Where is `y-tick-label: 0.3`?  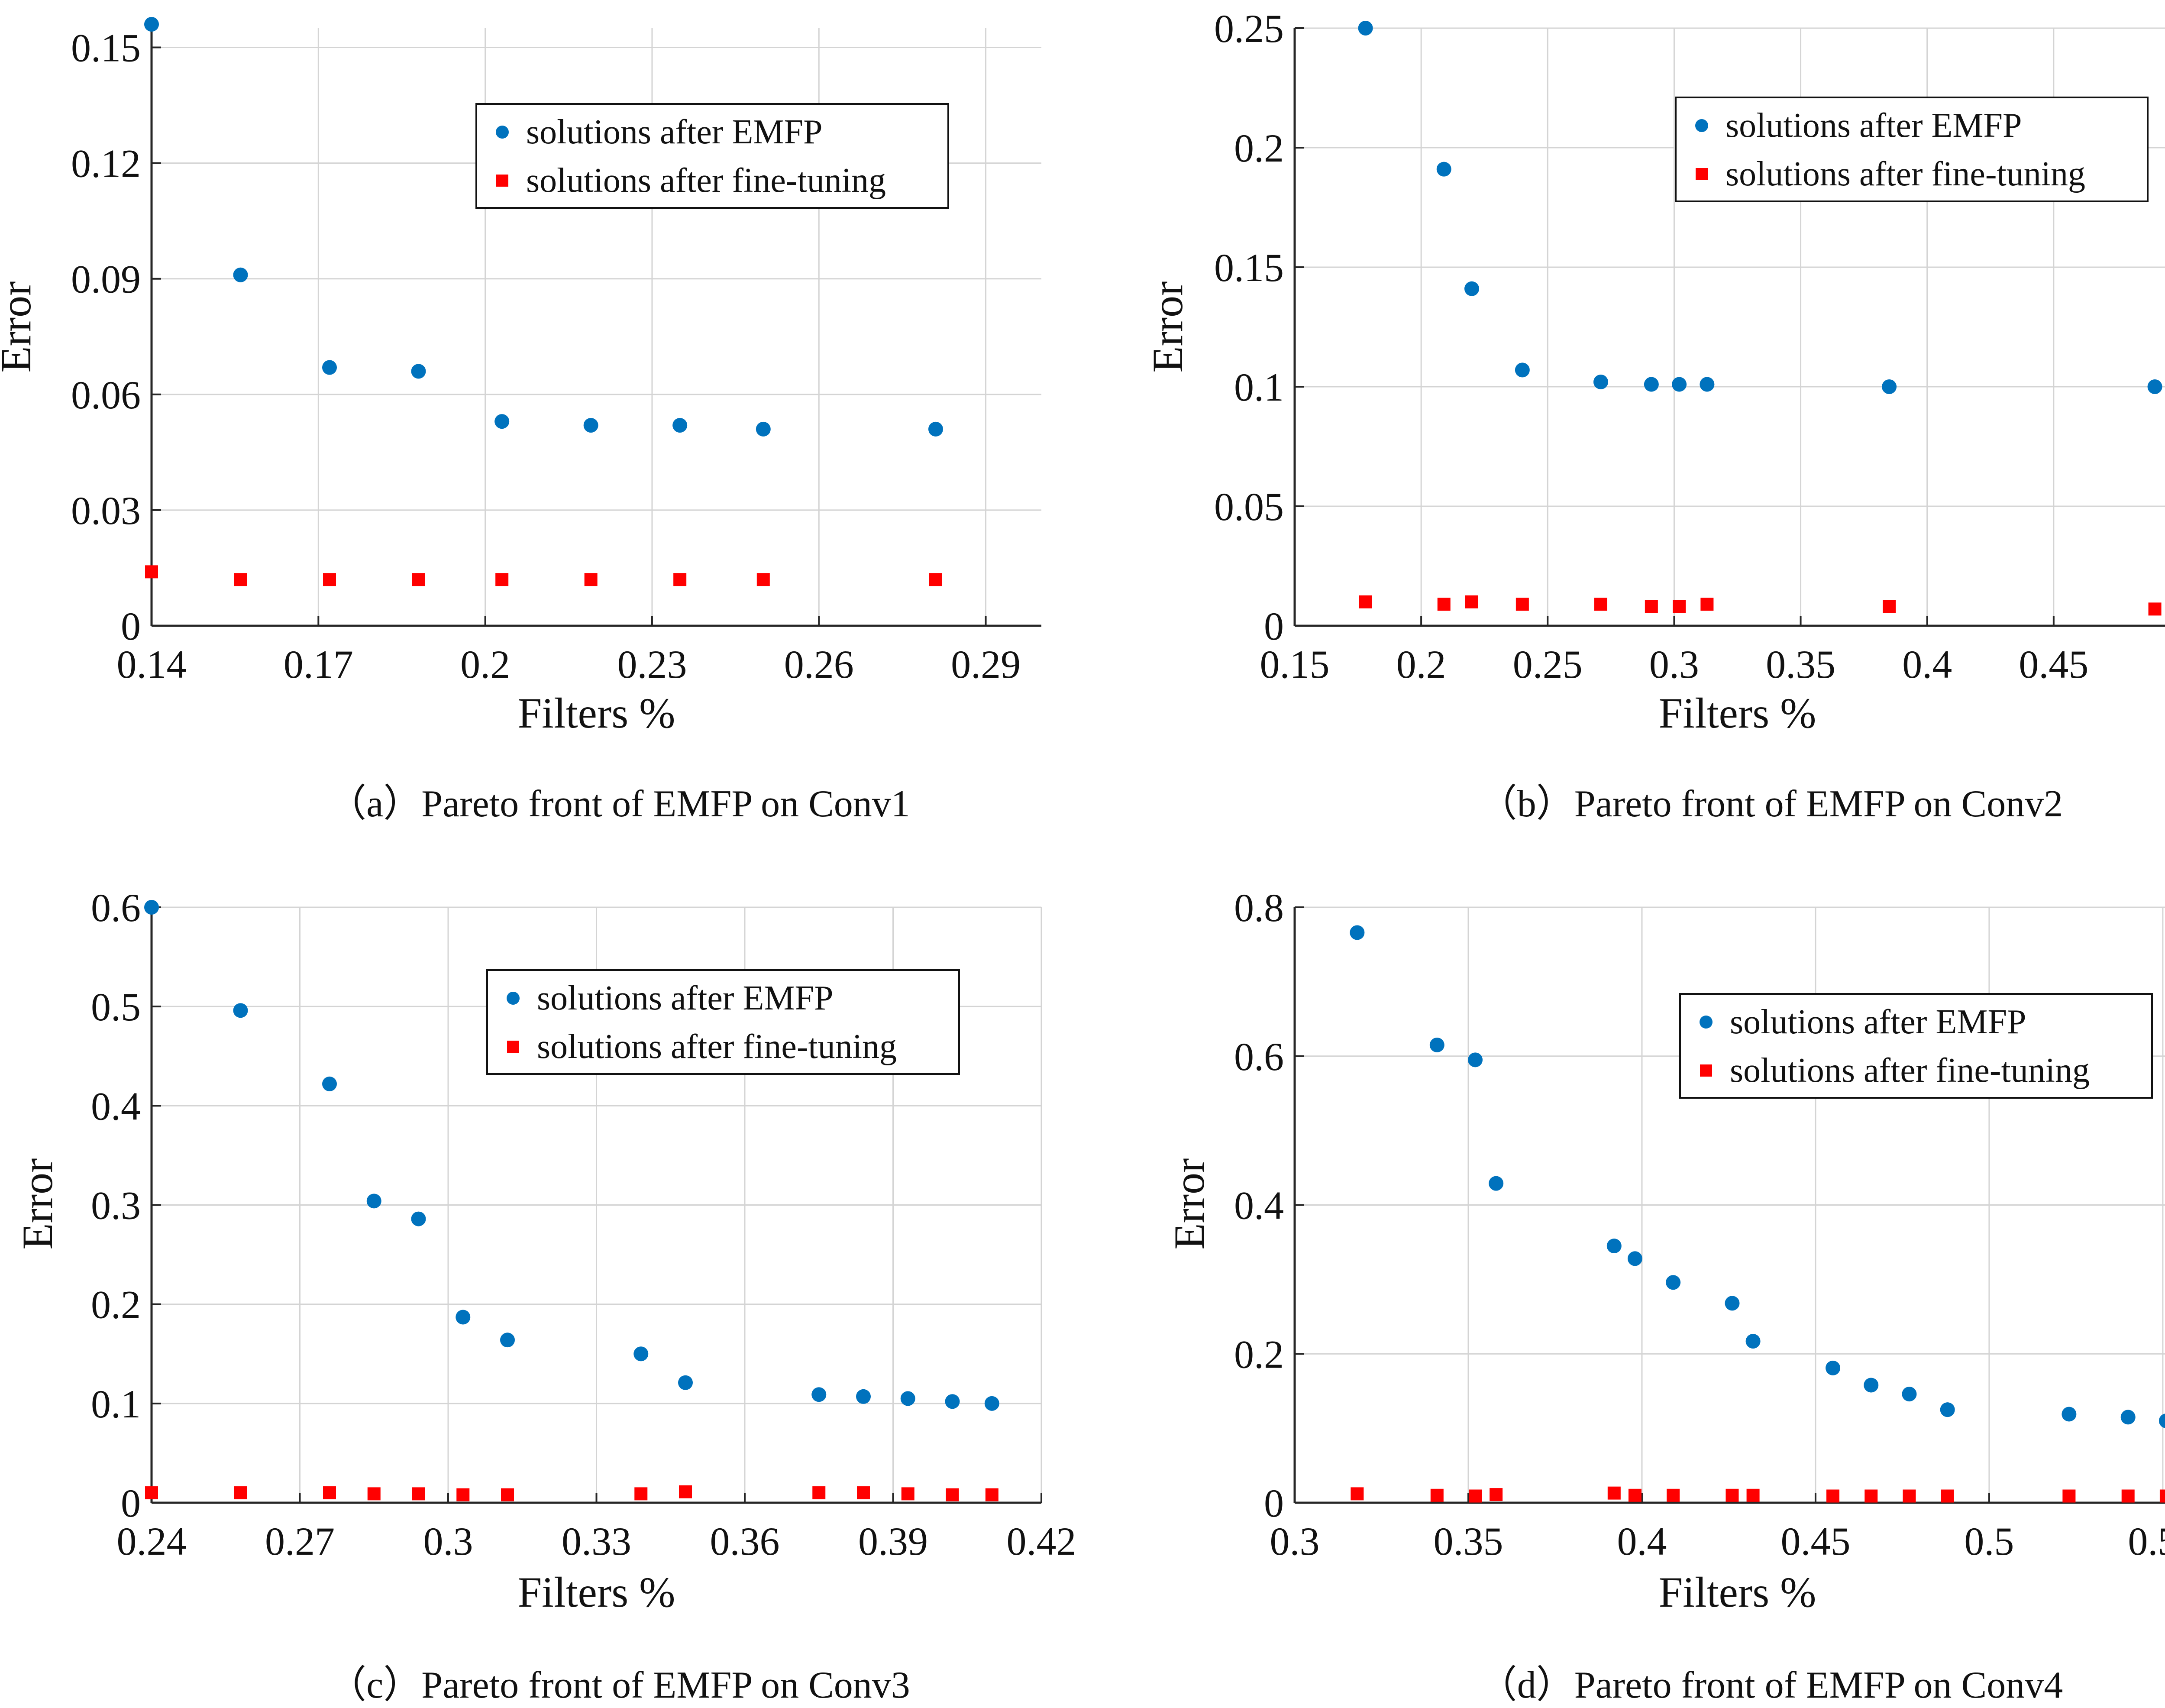
y-tick-label: 0.3 is located at coordinates (116, 1206).